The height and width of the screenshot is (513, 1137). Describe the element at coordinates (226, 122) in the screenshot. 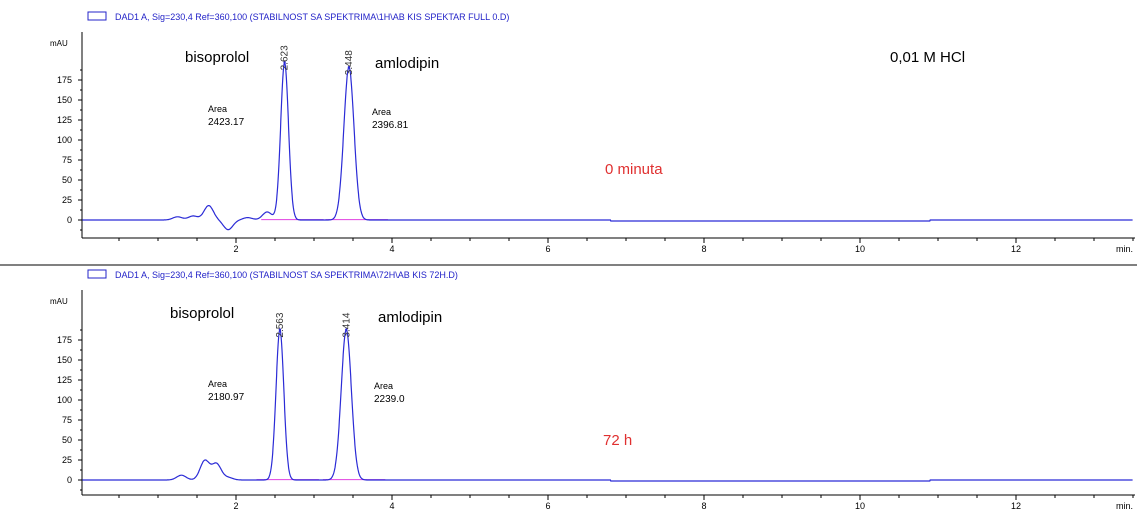

I see `peak-area-value: 2423.17` at that location.